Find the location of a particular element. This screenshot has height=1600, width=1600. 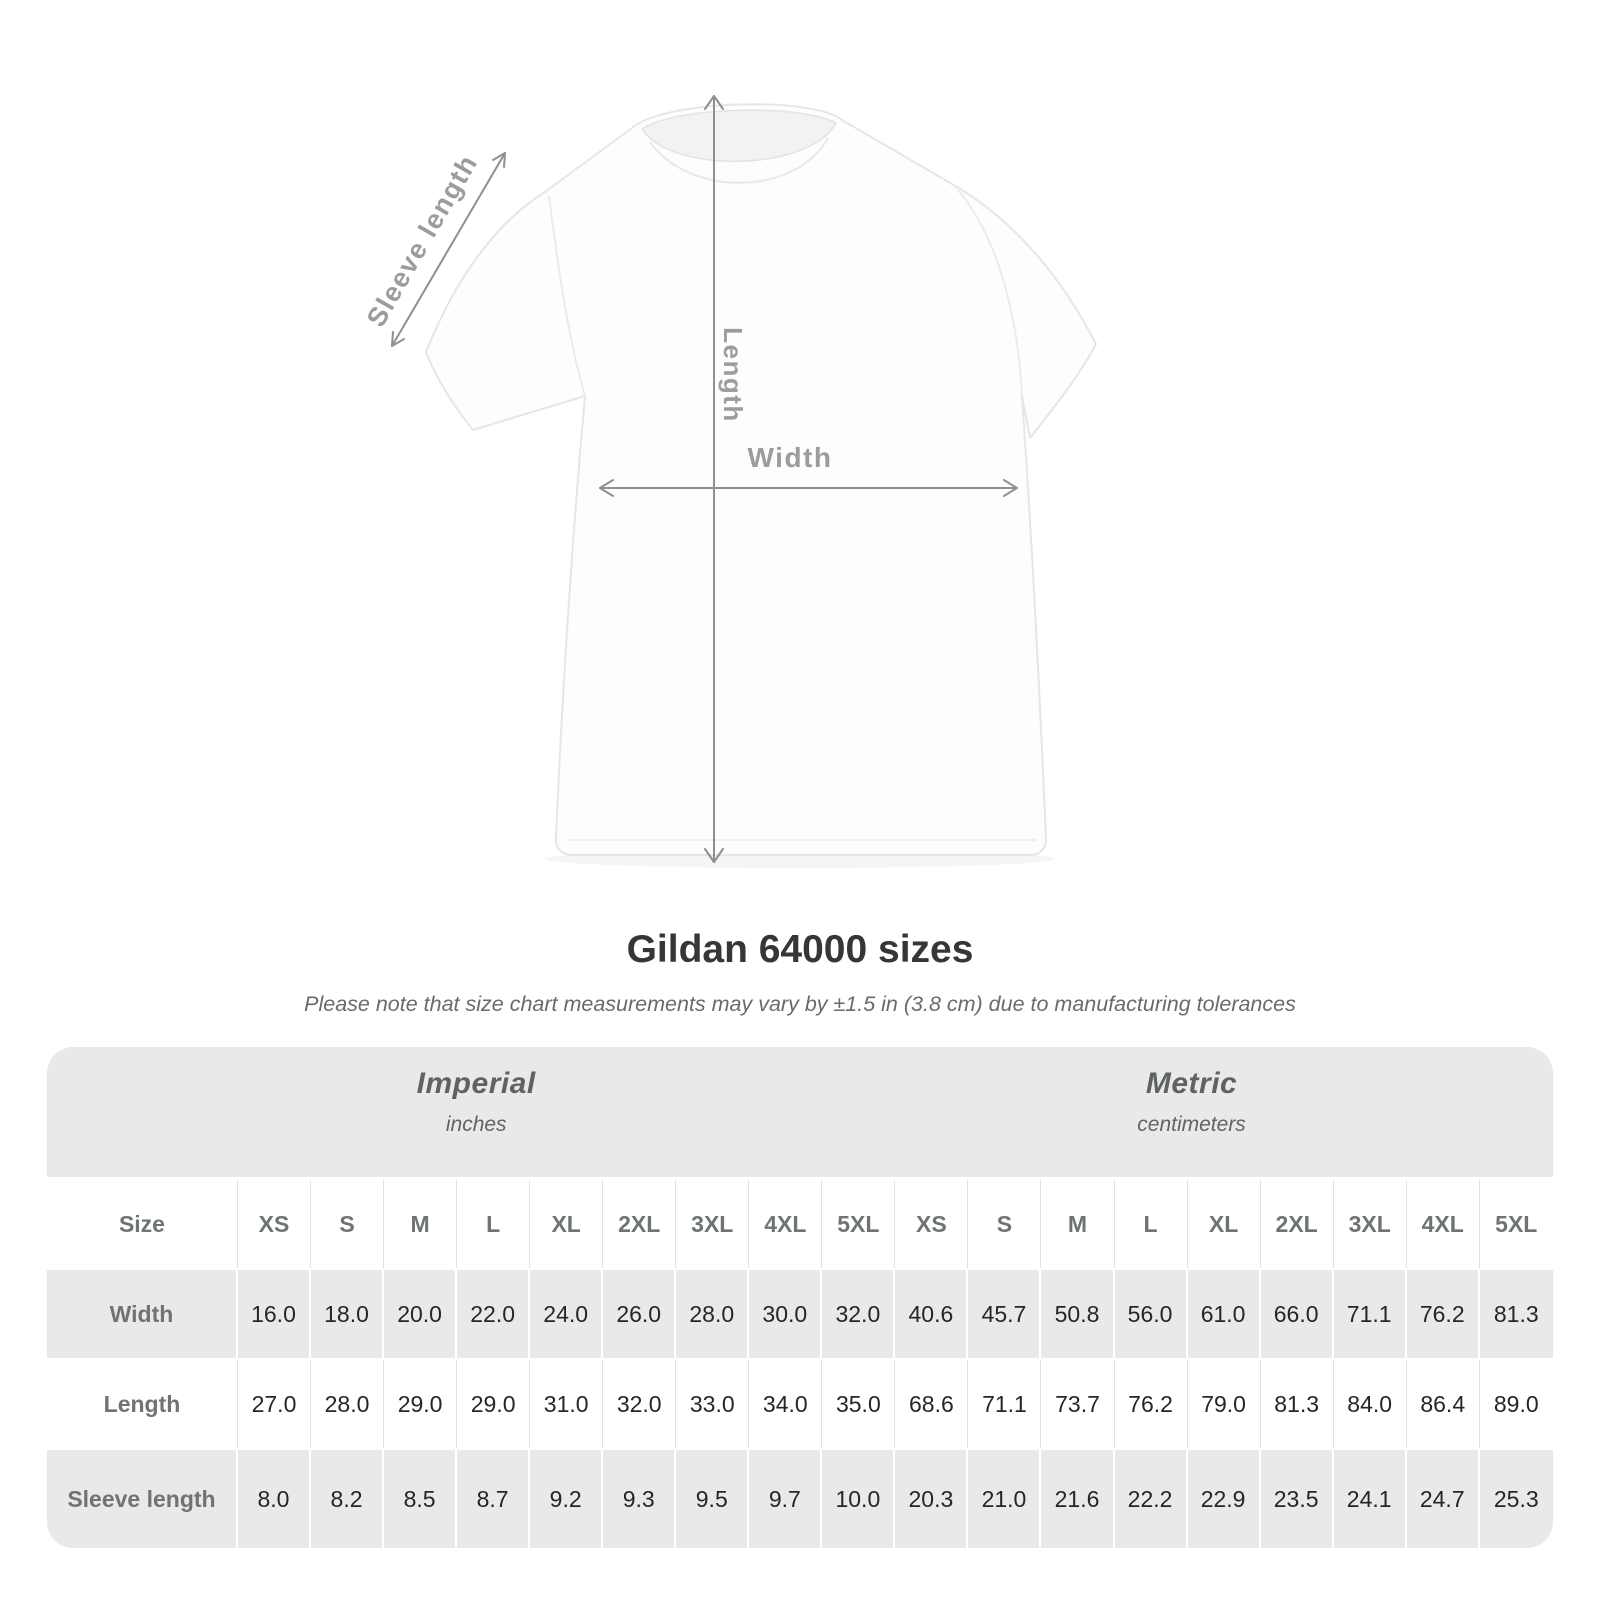

value-cell: 8.7 is located at coordinates (494, 1499).